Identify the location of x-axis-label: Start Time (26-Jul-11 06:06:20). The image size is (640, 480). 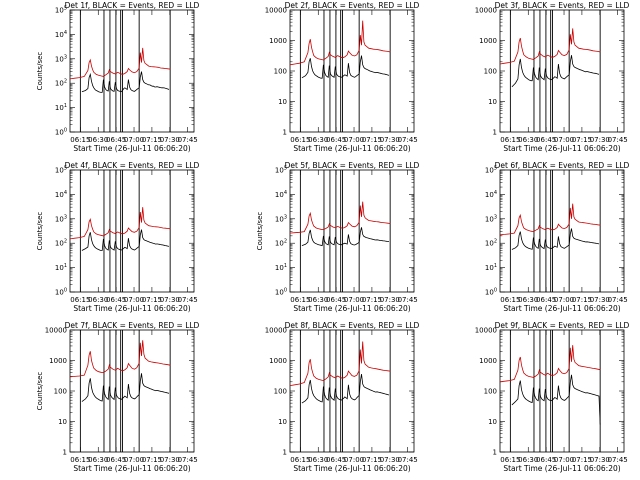
(351, 468).